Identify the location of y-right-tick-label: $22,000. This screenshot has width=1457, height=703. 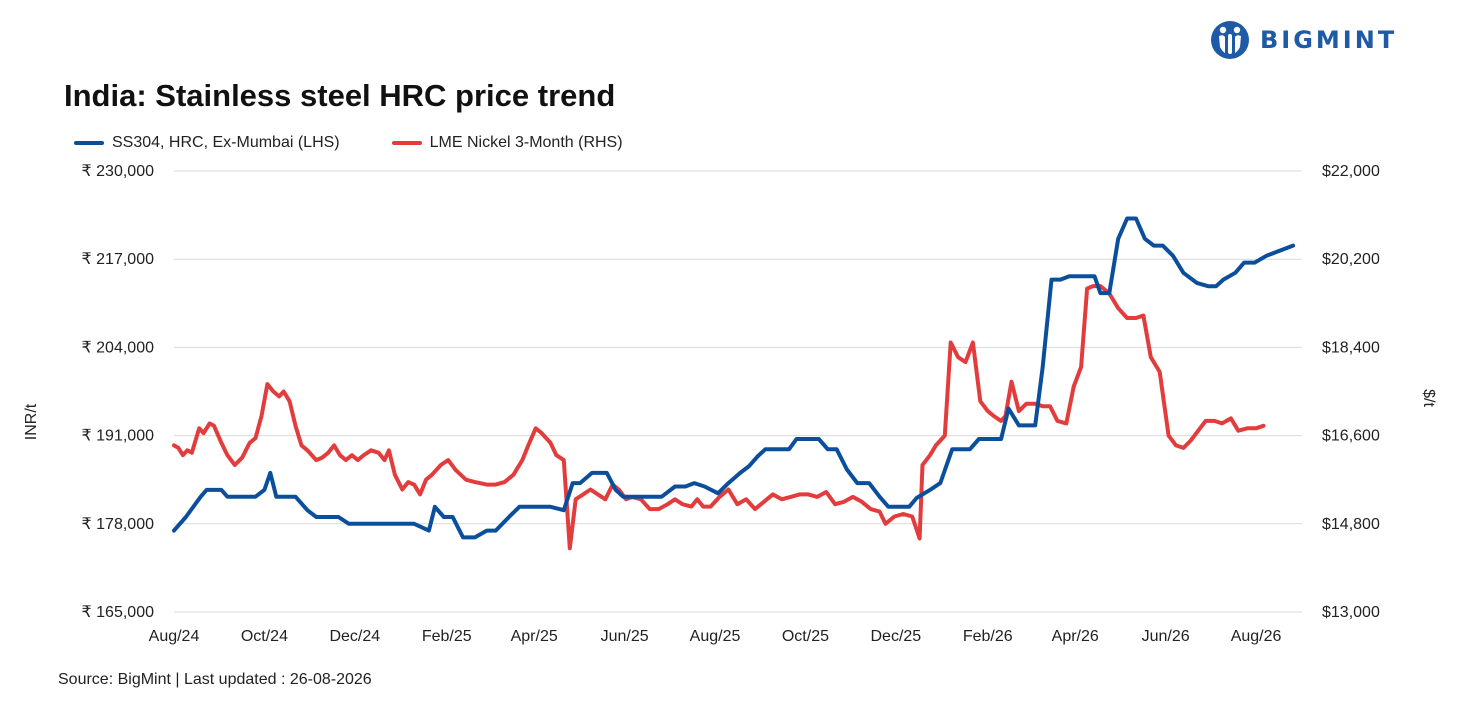
(1351, 171).